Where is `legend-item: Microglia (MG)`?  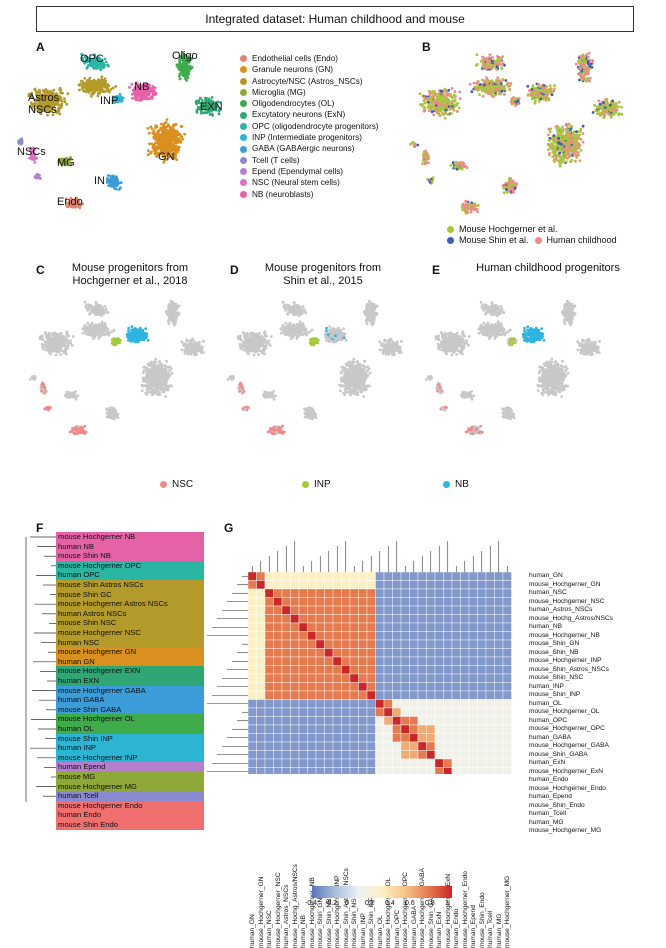 legend-item: Microglia (MG) is located at coordinates (309, 92).